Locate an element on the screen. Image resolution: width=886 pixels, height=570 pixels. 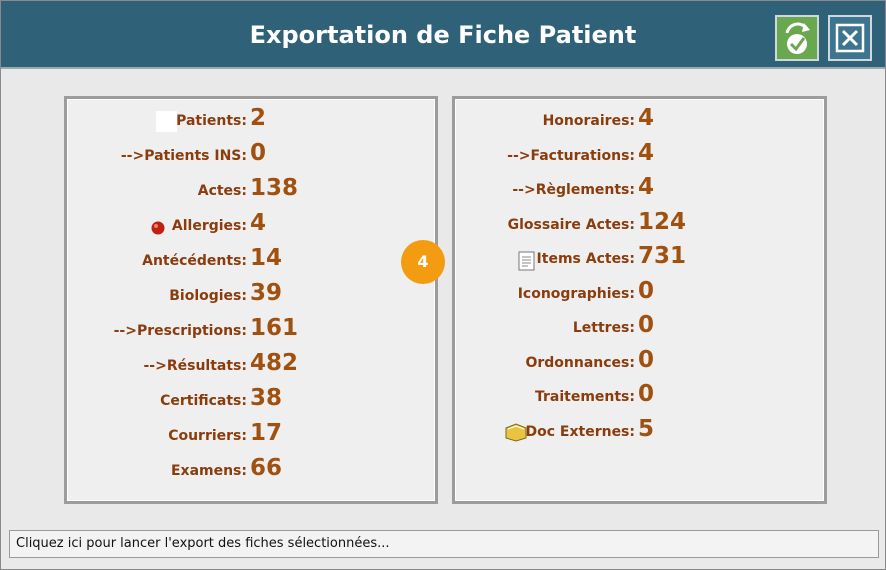
close-icon is located at coordinates (850, 38).